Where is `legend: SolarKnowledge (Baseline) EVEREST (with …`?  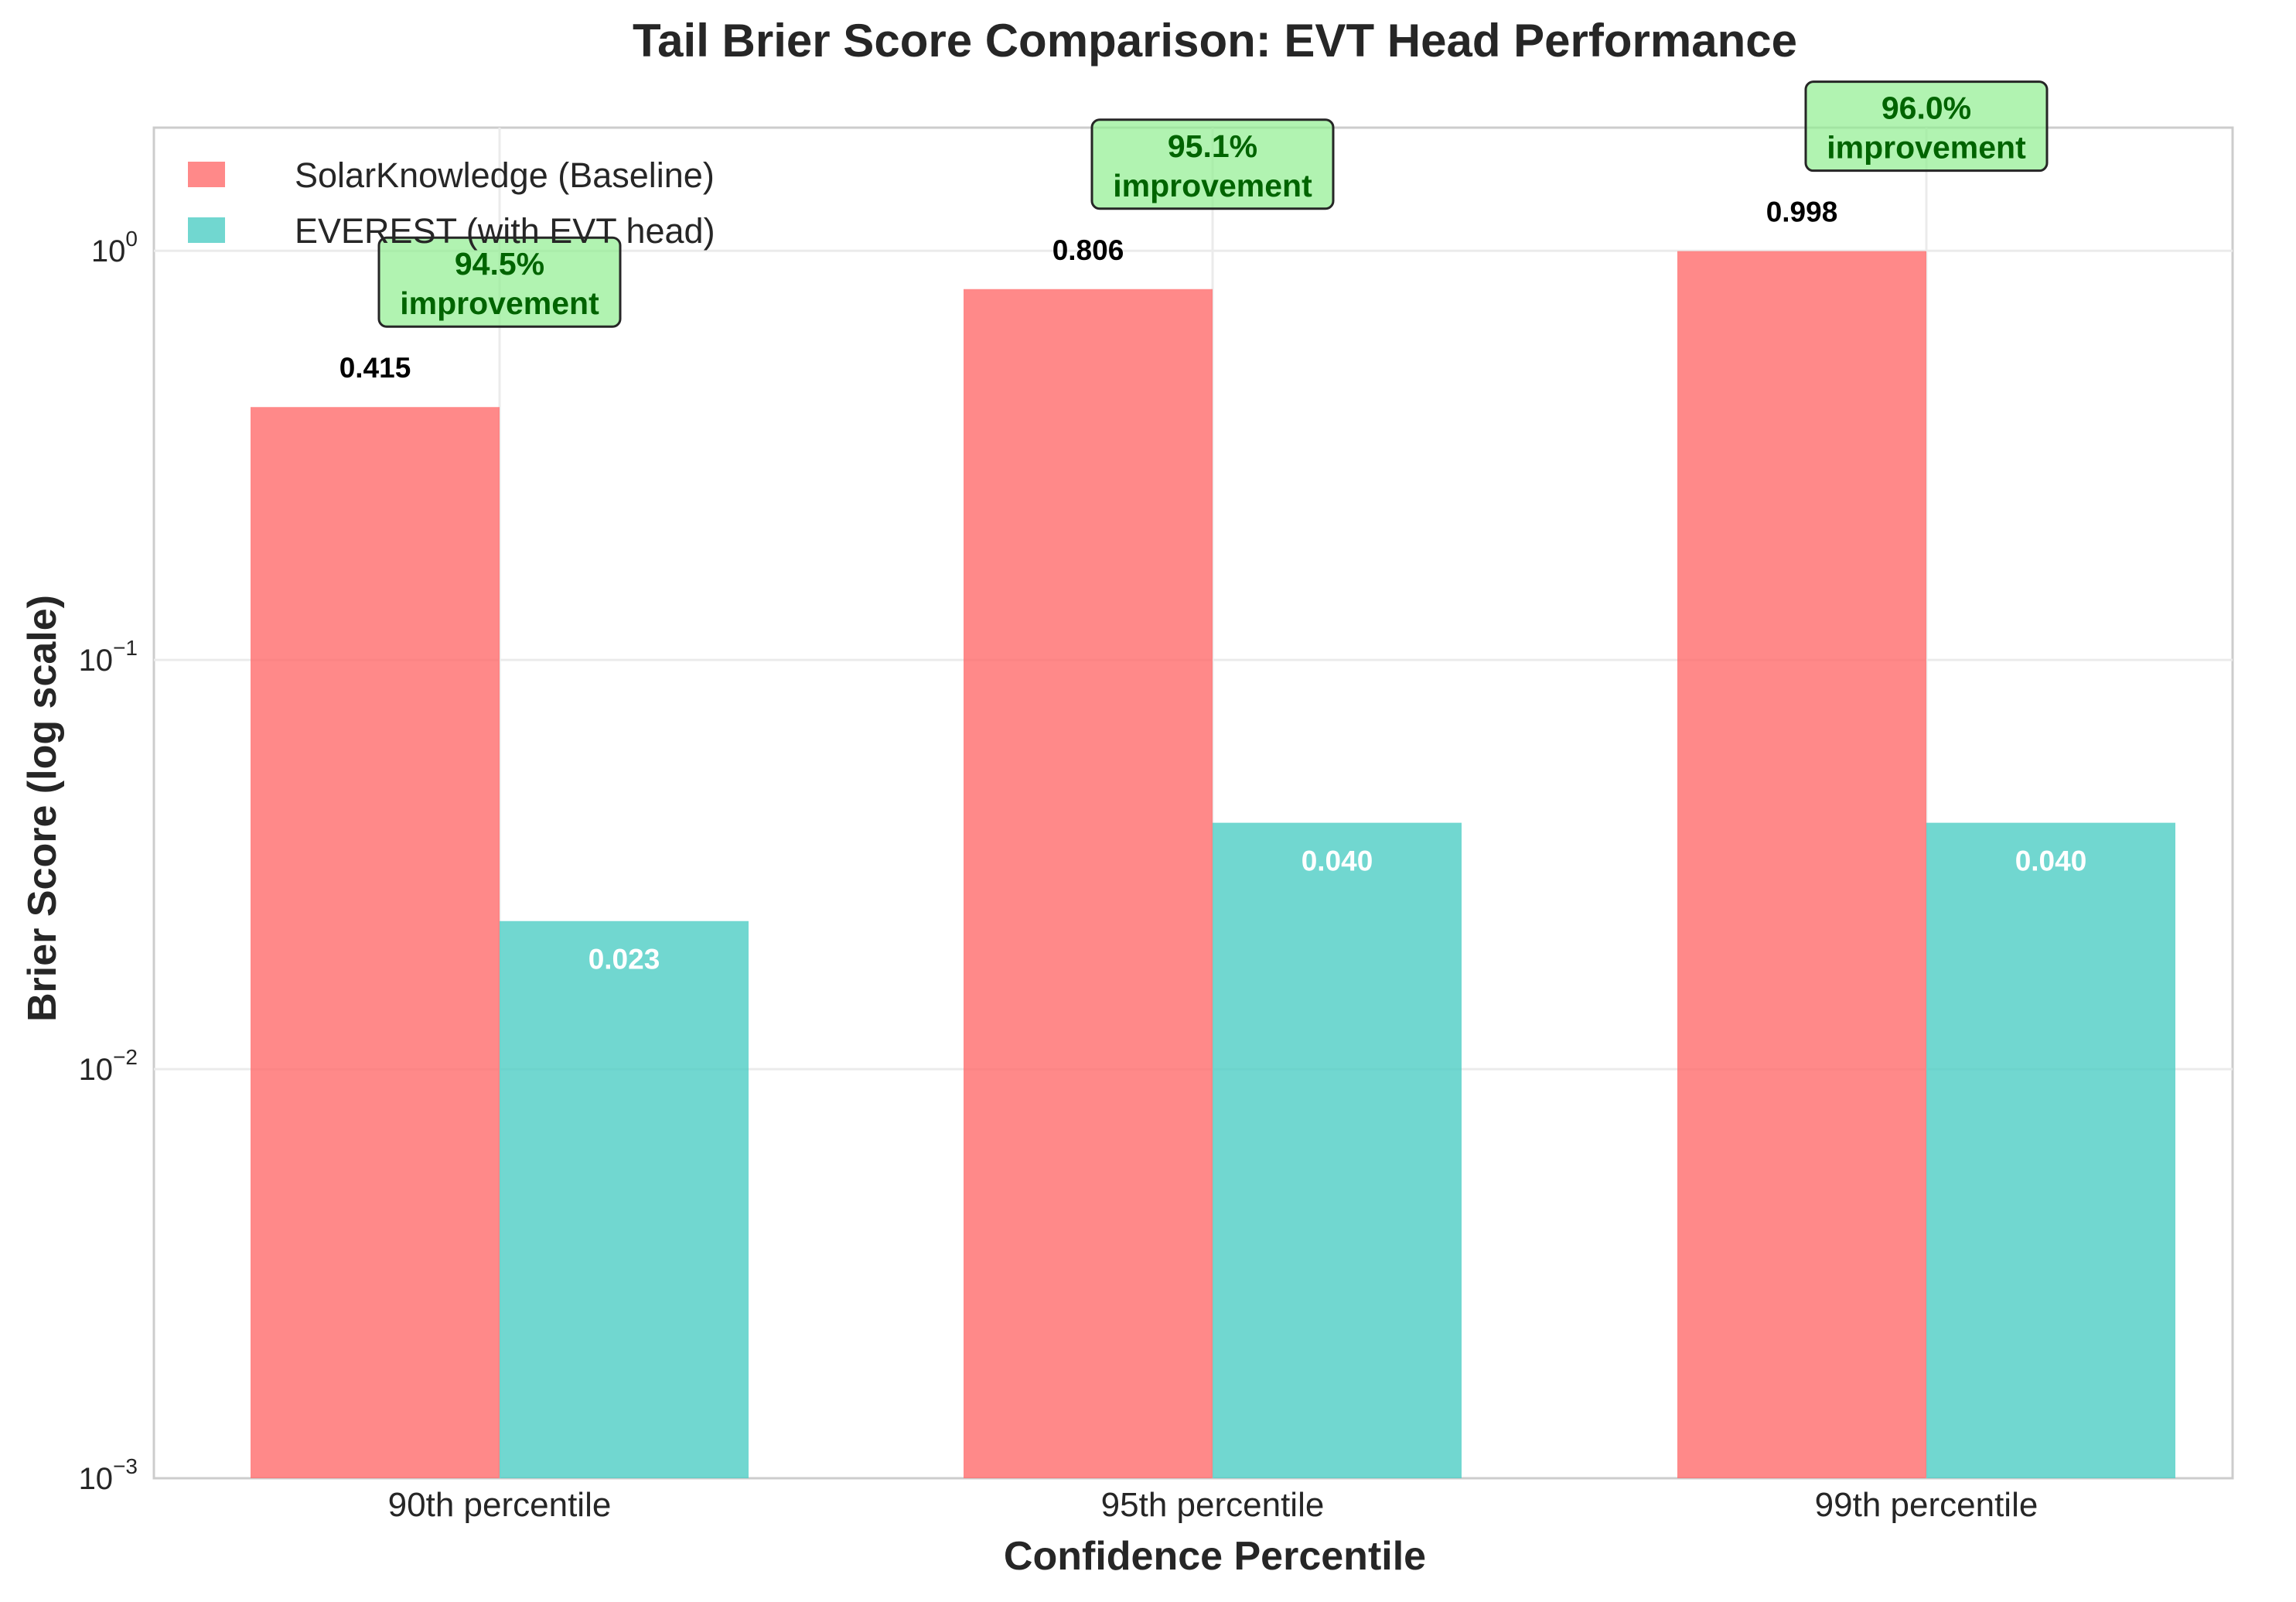
legend: SolarKnowledge (Baseline) EVEREST (with … is located at coordinates (451, 203).